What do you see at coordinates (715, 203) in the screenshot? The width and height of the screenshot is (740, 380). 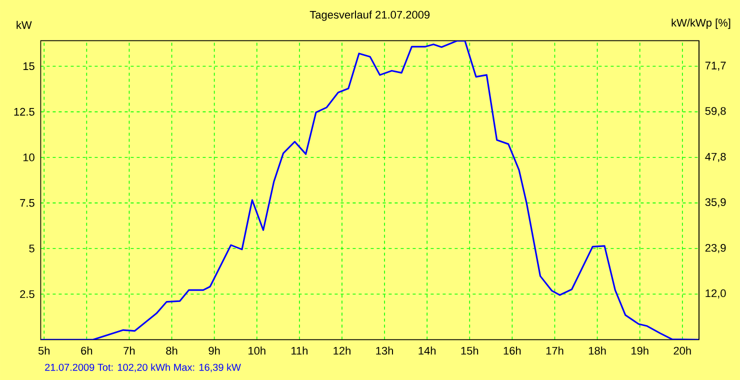 I see `y2-tick-label: 35,9` at bounding box center [715, 203].